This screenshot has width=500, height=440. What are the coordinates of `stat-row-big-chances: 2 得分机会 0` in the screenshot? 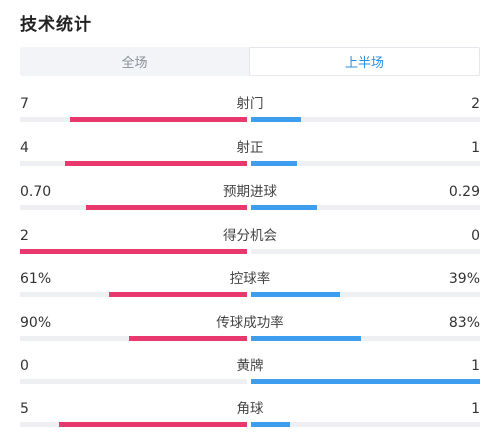 It's located at (250, 245).